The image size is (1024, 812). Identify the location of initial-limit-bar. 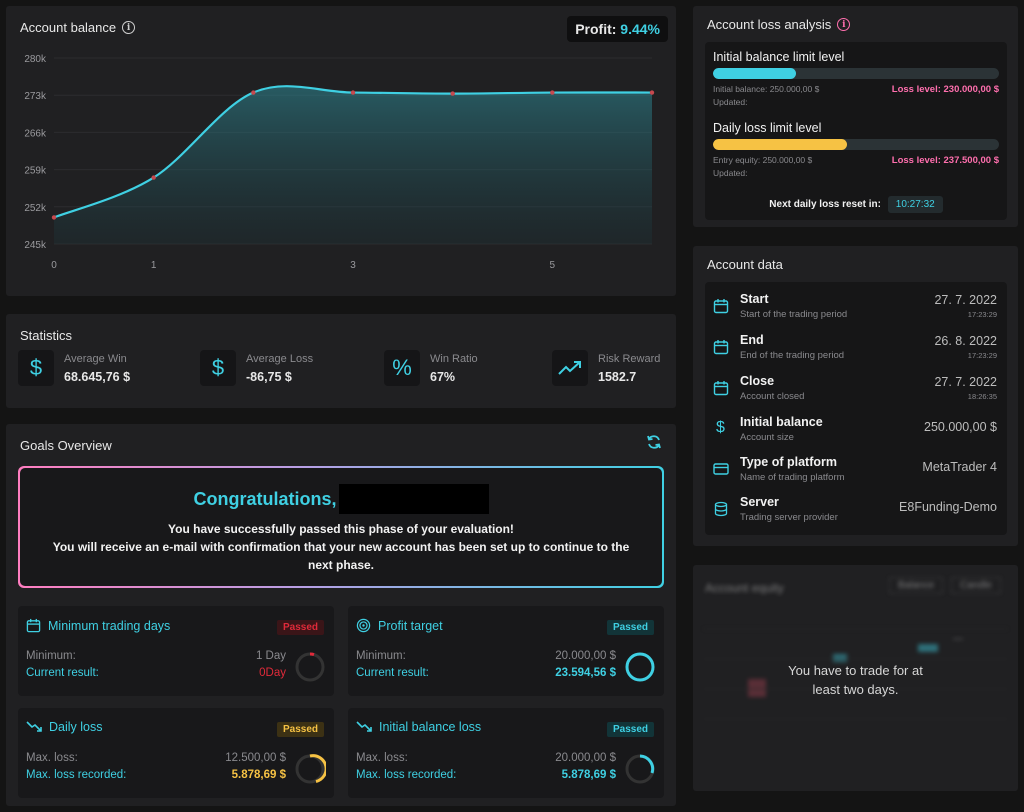
(856, 73).